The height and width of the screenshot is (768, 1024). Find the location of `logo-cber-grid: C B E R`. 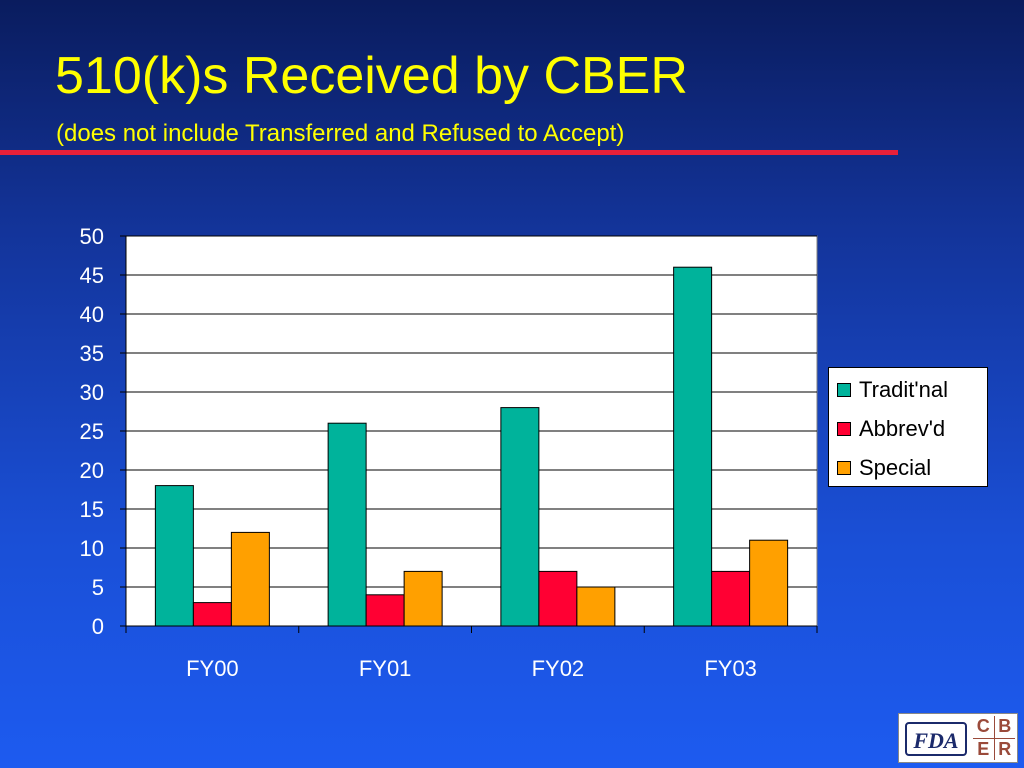

logo-cber-grid: C B E R is located at coordinates (994, 738).